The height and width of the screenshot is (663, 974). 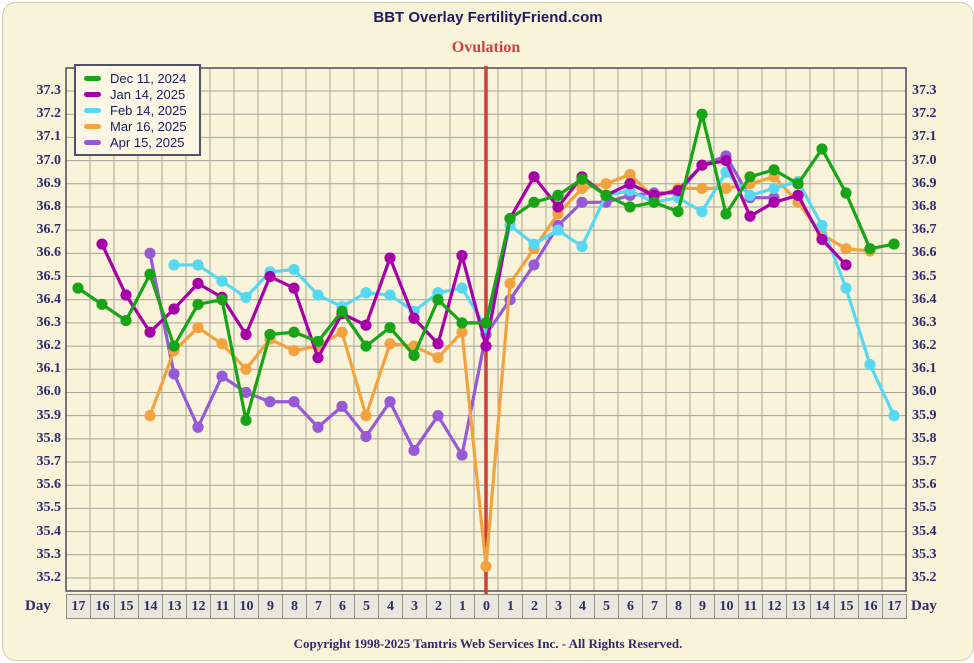 I want to click on legend-item: Mar 16, 2025, so click(x=135, y=126).